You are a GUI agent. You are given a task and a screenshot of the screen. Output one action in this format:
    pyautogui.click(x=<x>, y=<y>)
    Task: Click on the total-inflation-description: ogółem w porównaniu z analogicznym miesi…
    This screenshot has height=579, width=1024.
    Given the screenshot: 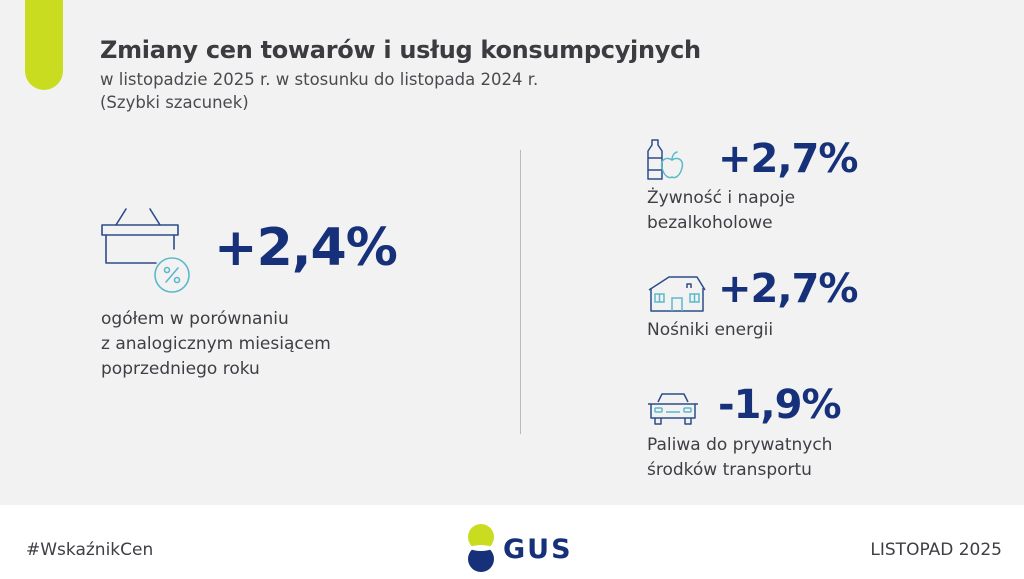 What is the action you would take?
    pyautogui.click(x=216, y=344)
    